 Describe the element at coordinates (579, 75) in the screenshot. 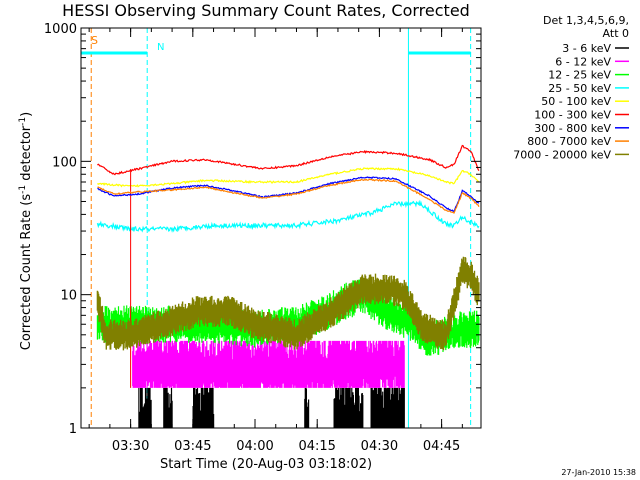

I see `legend-label-3: 12 - 25 keV` at that location.